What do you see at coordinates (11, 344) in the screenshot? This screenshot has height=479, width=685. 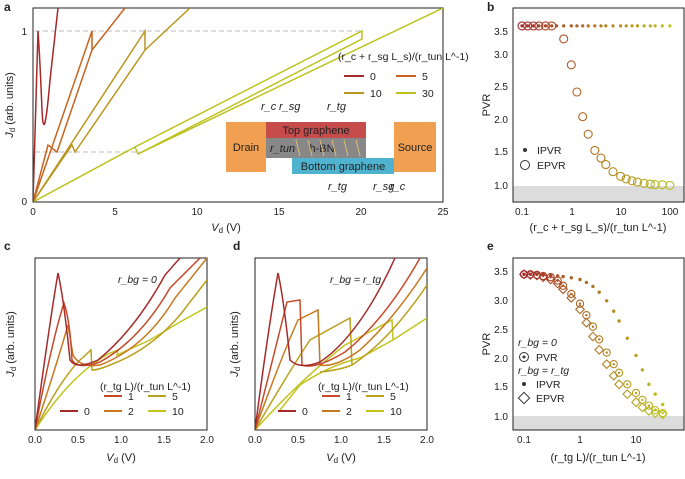 I see `panel-c-ylabel: Jd (arb. units)` at bounding box center [11, 344].